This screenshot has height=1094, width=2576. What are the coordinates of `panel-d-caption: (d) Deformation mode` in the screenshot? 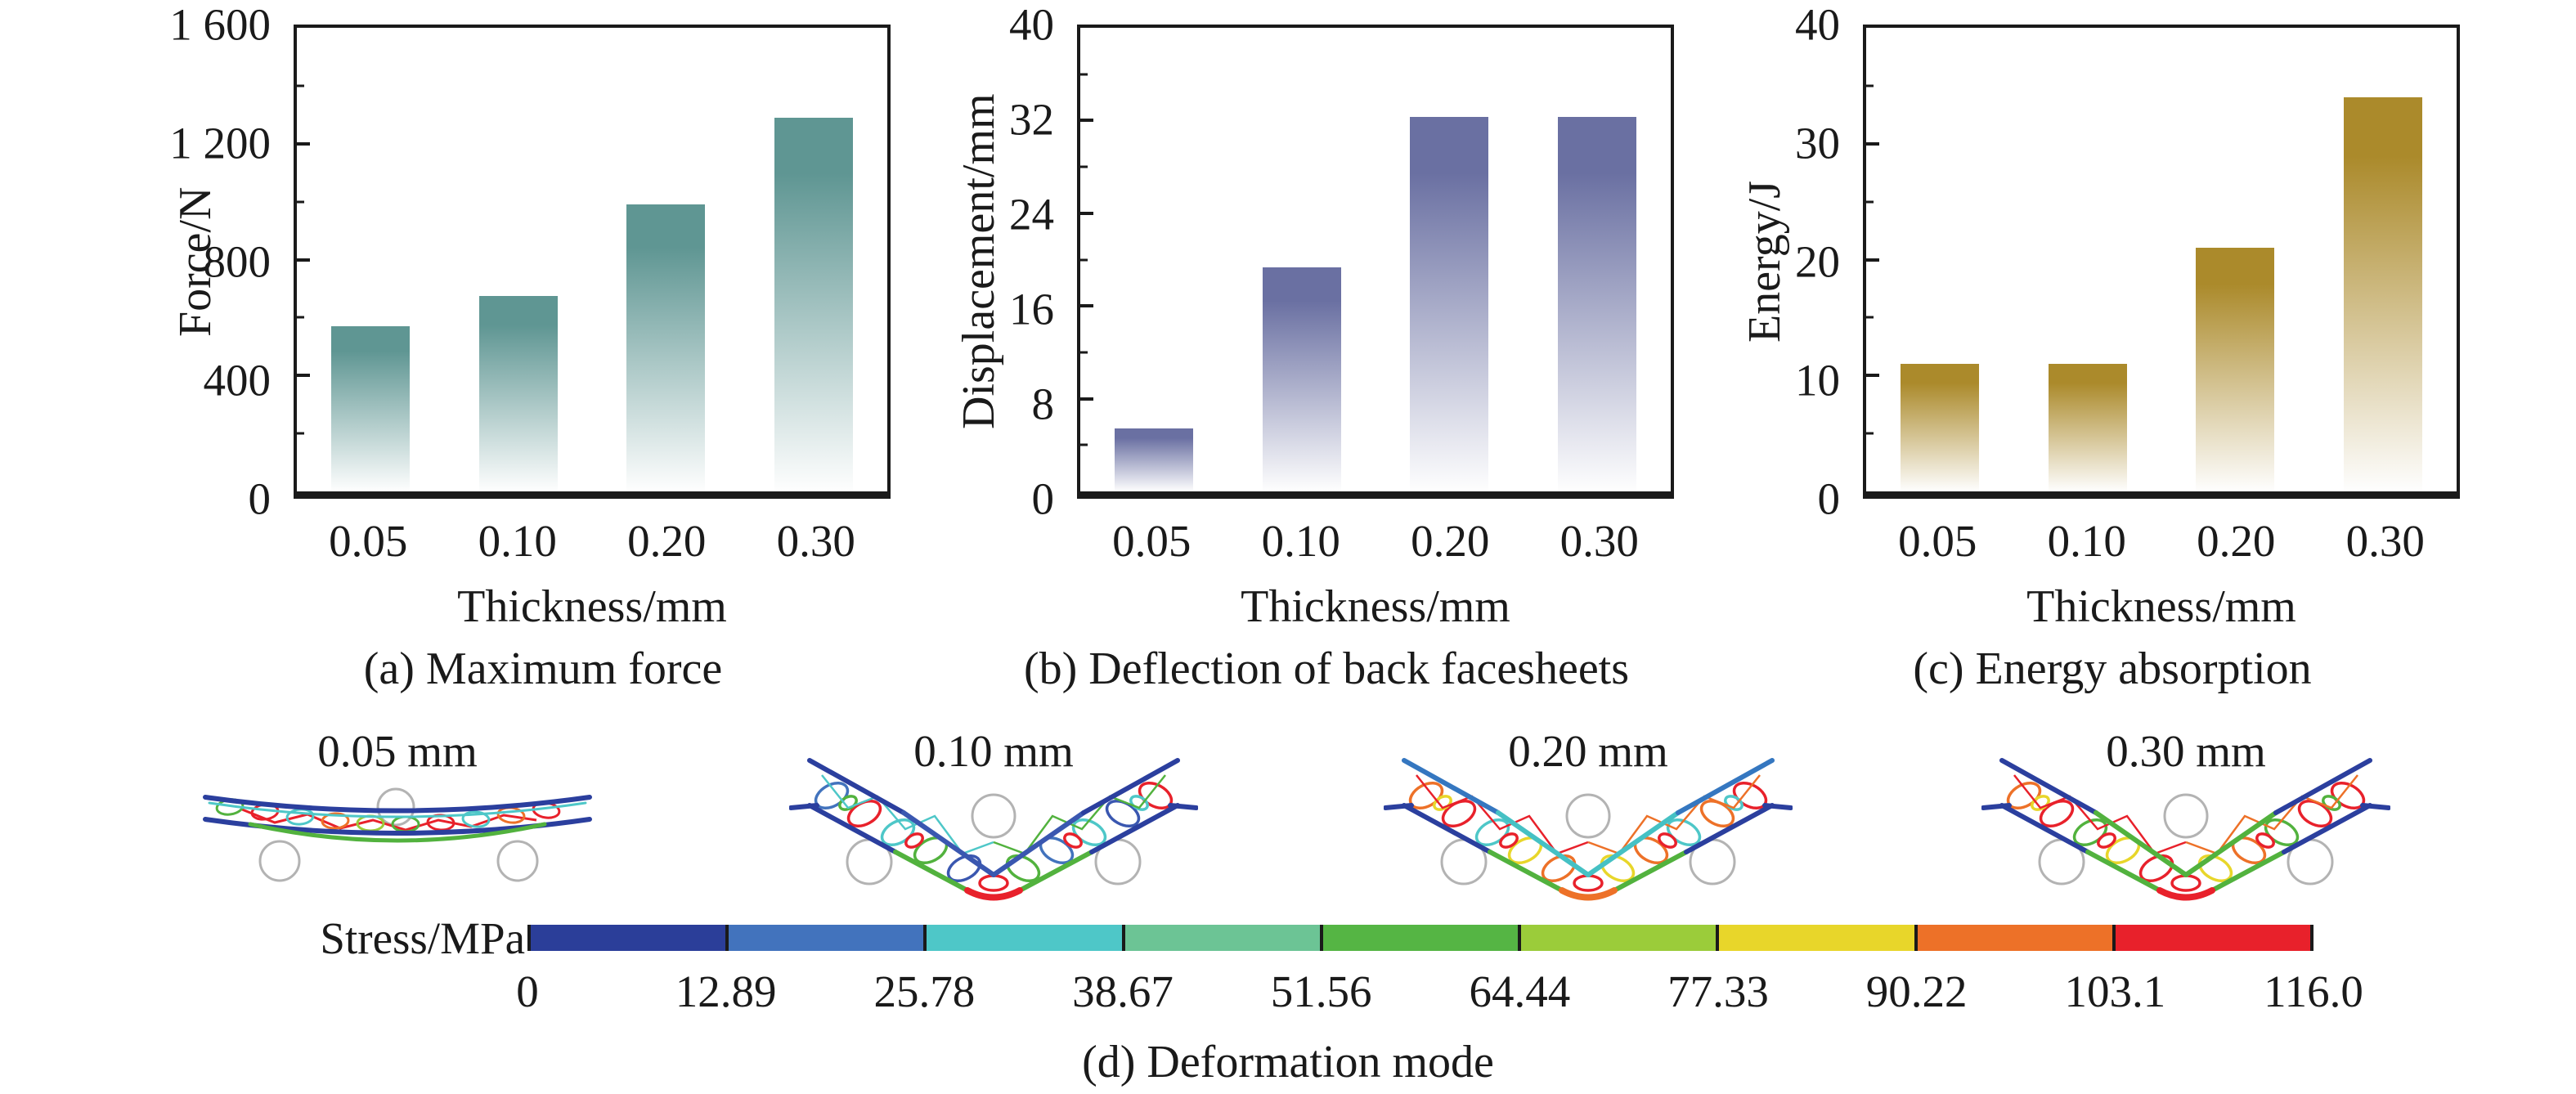 It's located at (1288, 1062).